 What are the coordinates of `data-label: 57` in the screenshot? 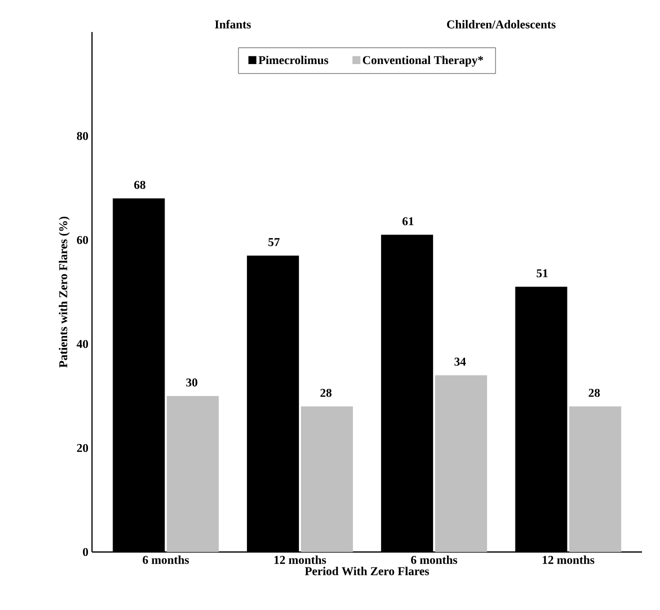 It's located at (274, 242).